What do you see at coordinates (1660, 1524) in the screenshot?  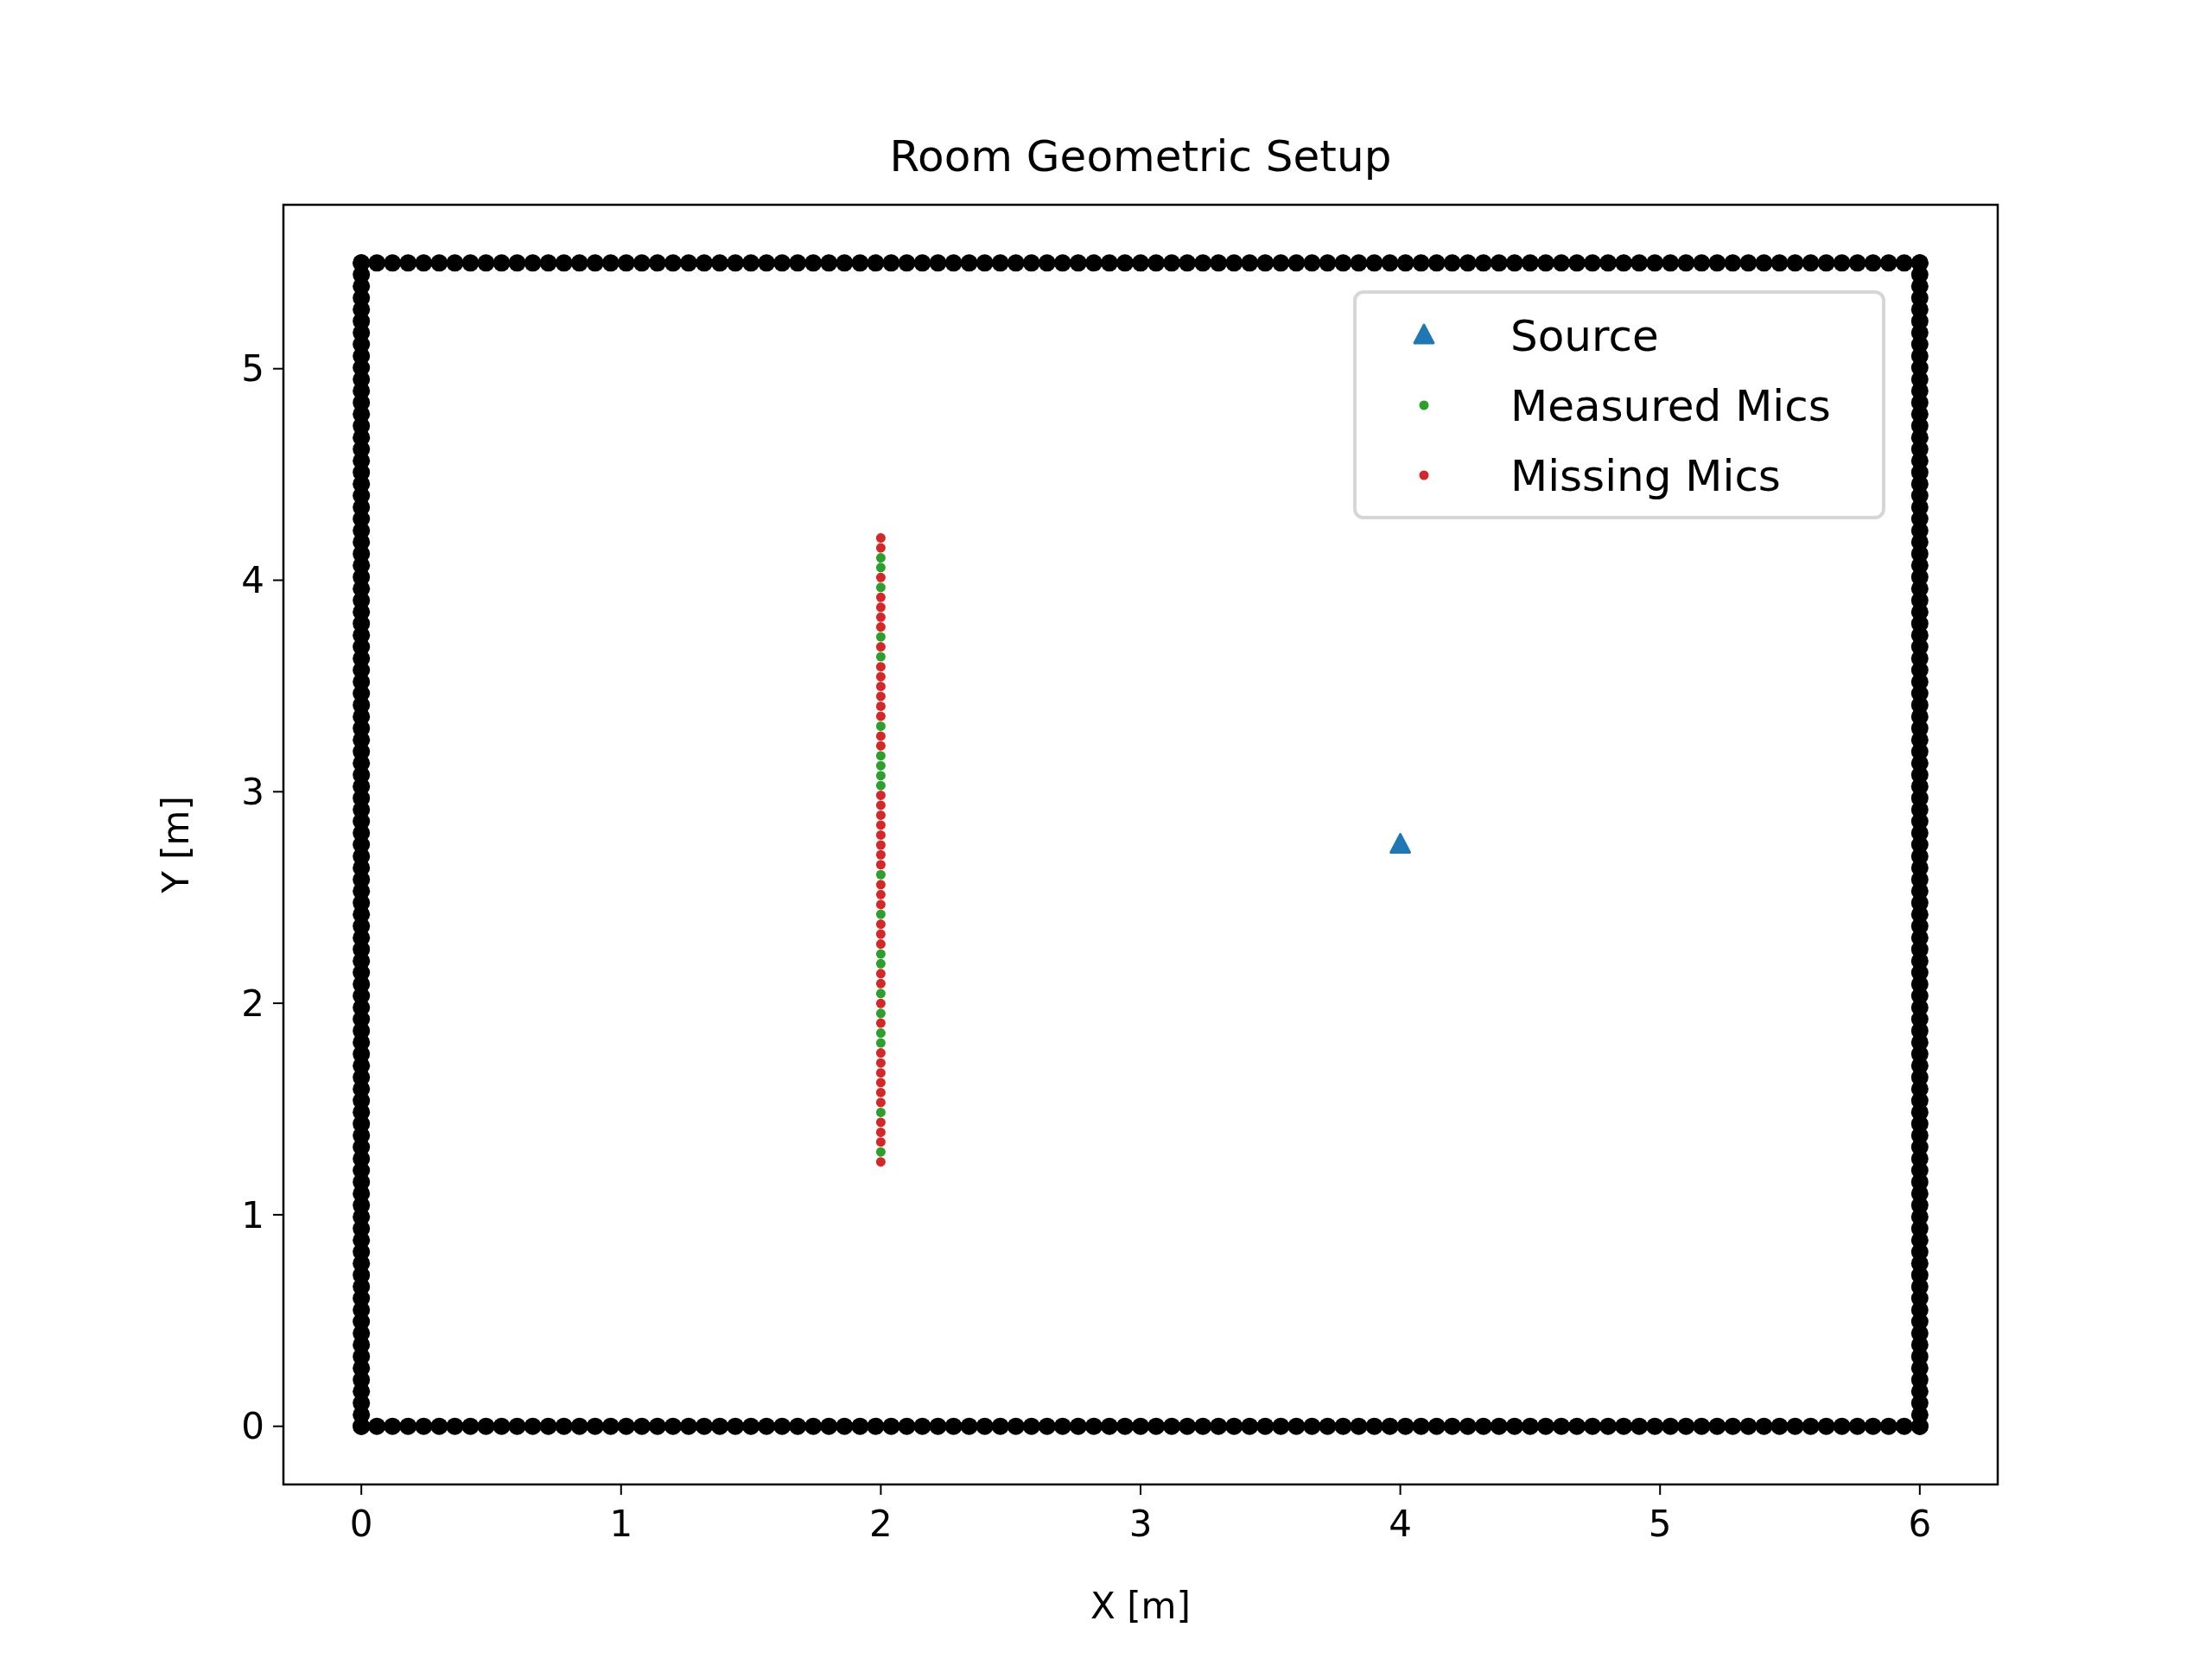 I see `x-tick-label: 5` at bounding box center [1660, 1524].